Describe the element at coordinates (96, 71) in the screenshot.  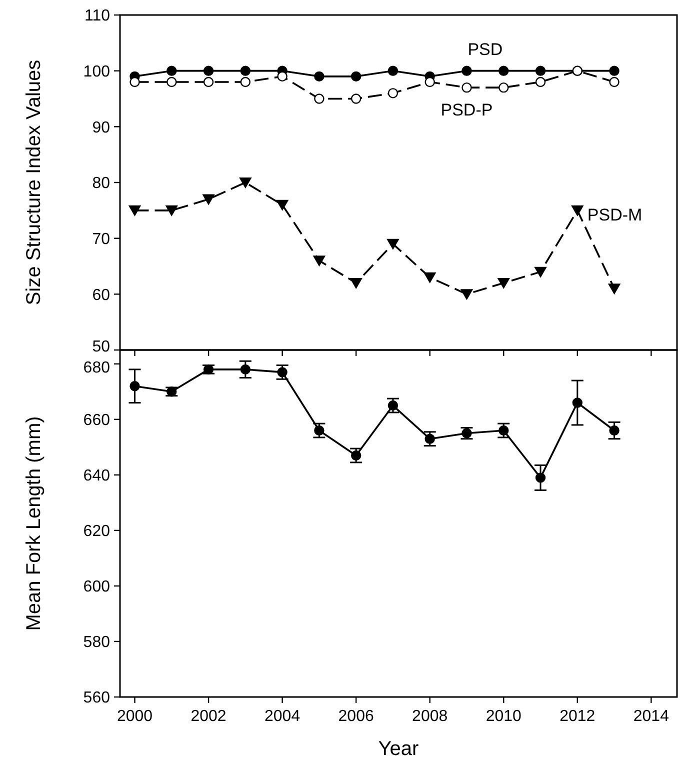
I see `y-tick-label: 100` at that location.